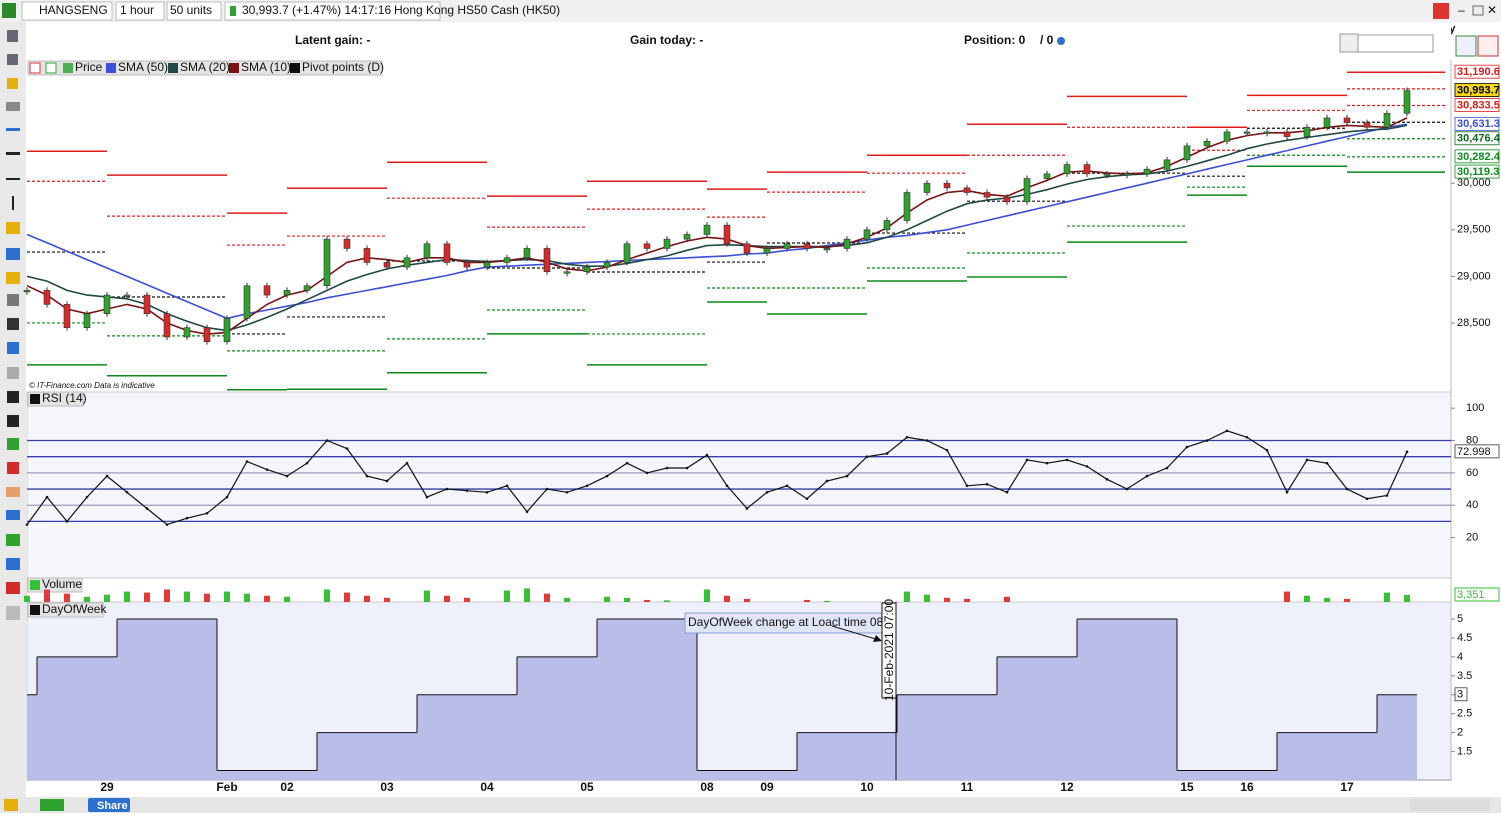 This screenshot has width=1501, height=818. Describe the element at coordinates (13, 373) in the screenshot. I see `copy-tool` at that location.